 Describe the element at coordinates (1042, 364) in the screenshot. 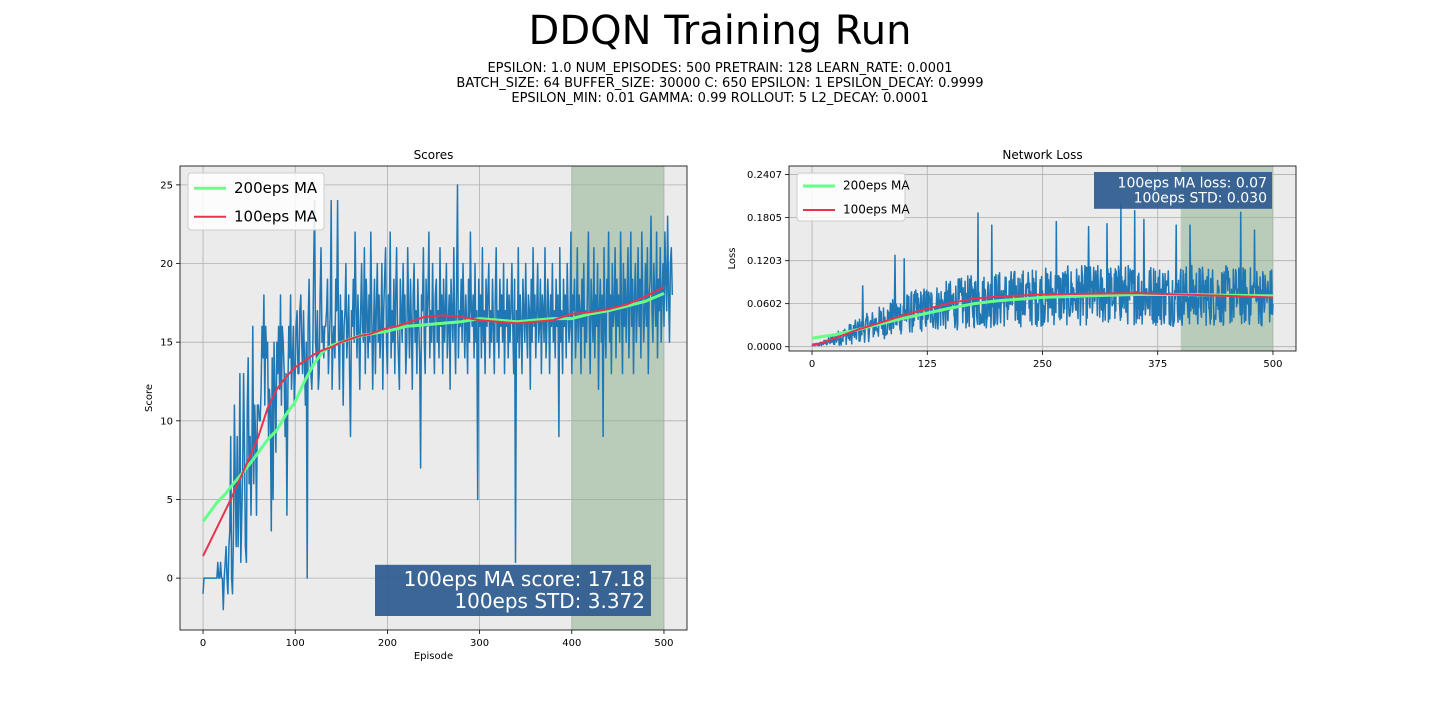

I see `x-tick-label: 250` at that location.